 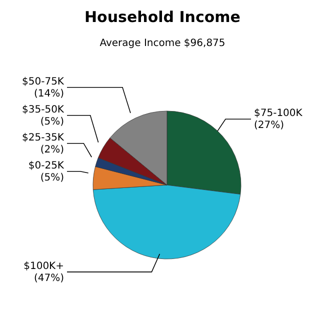 What do you see at coordinates (43, 110) in the screenshot?
I see `slice-label: $35-50K` at bounding box center [43, 110].